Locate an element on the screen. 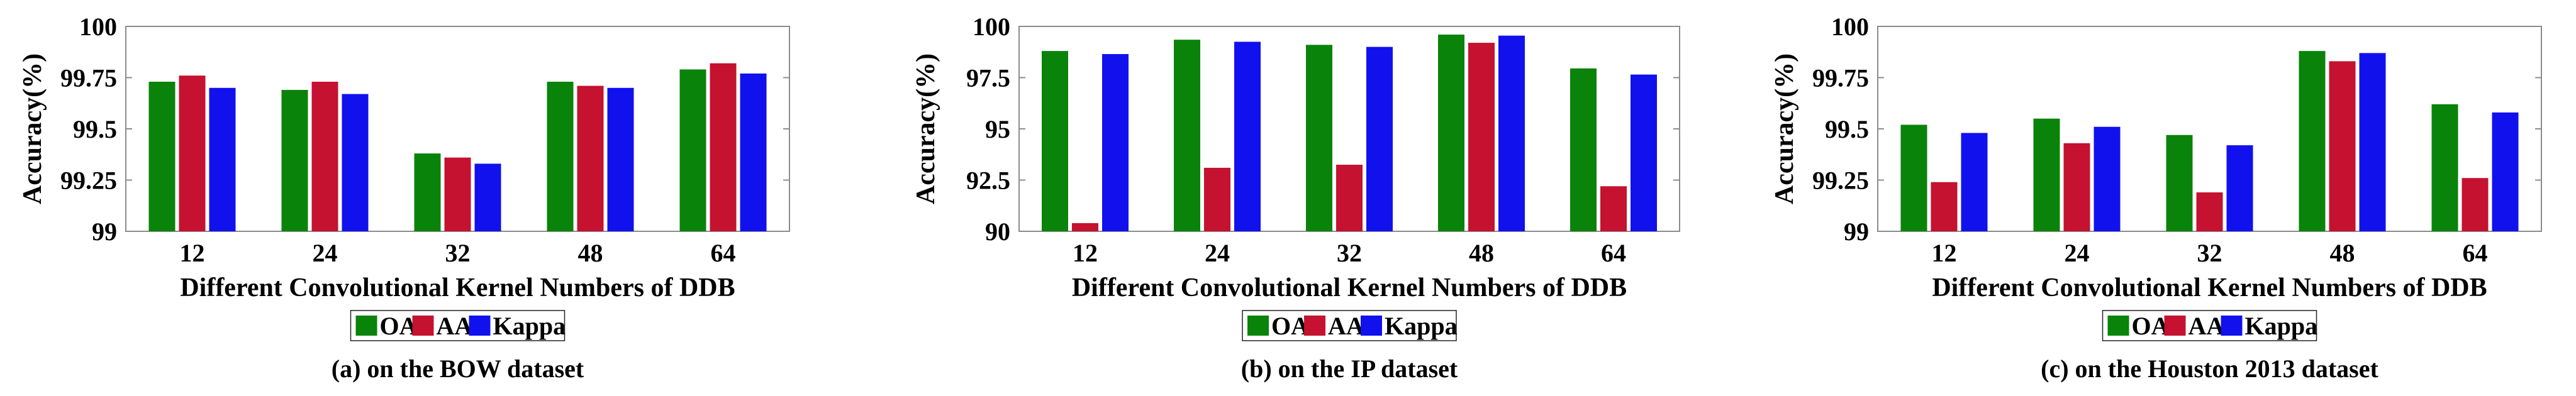 The image size is (2576, 396). chart-caption: (a) on the BOW dataset is located at coordinates (458, 369).